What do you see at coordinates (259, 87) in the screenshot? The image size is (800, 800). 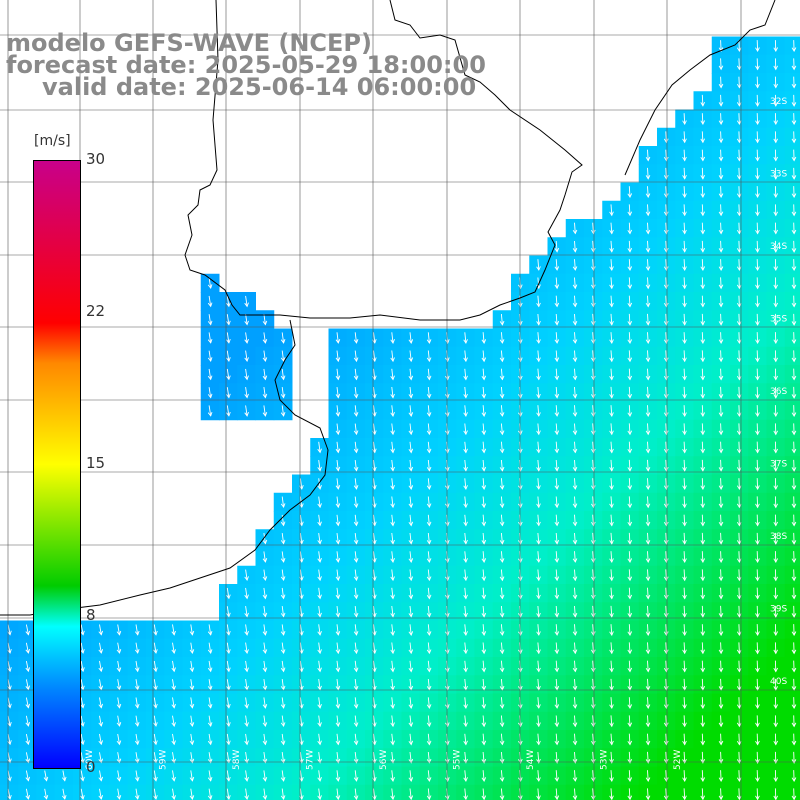 I see `valid-date: valid date: 2025-06-14 06:00:00` at bounding box center [259, 87].